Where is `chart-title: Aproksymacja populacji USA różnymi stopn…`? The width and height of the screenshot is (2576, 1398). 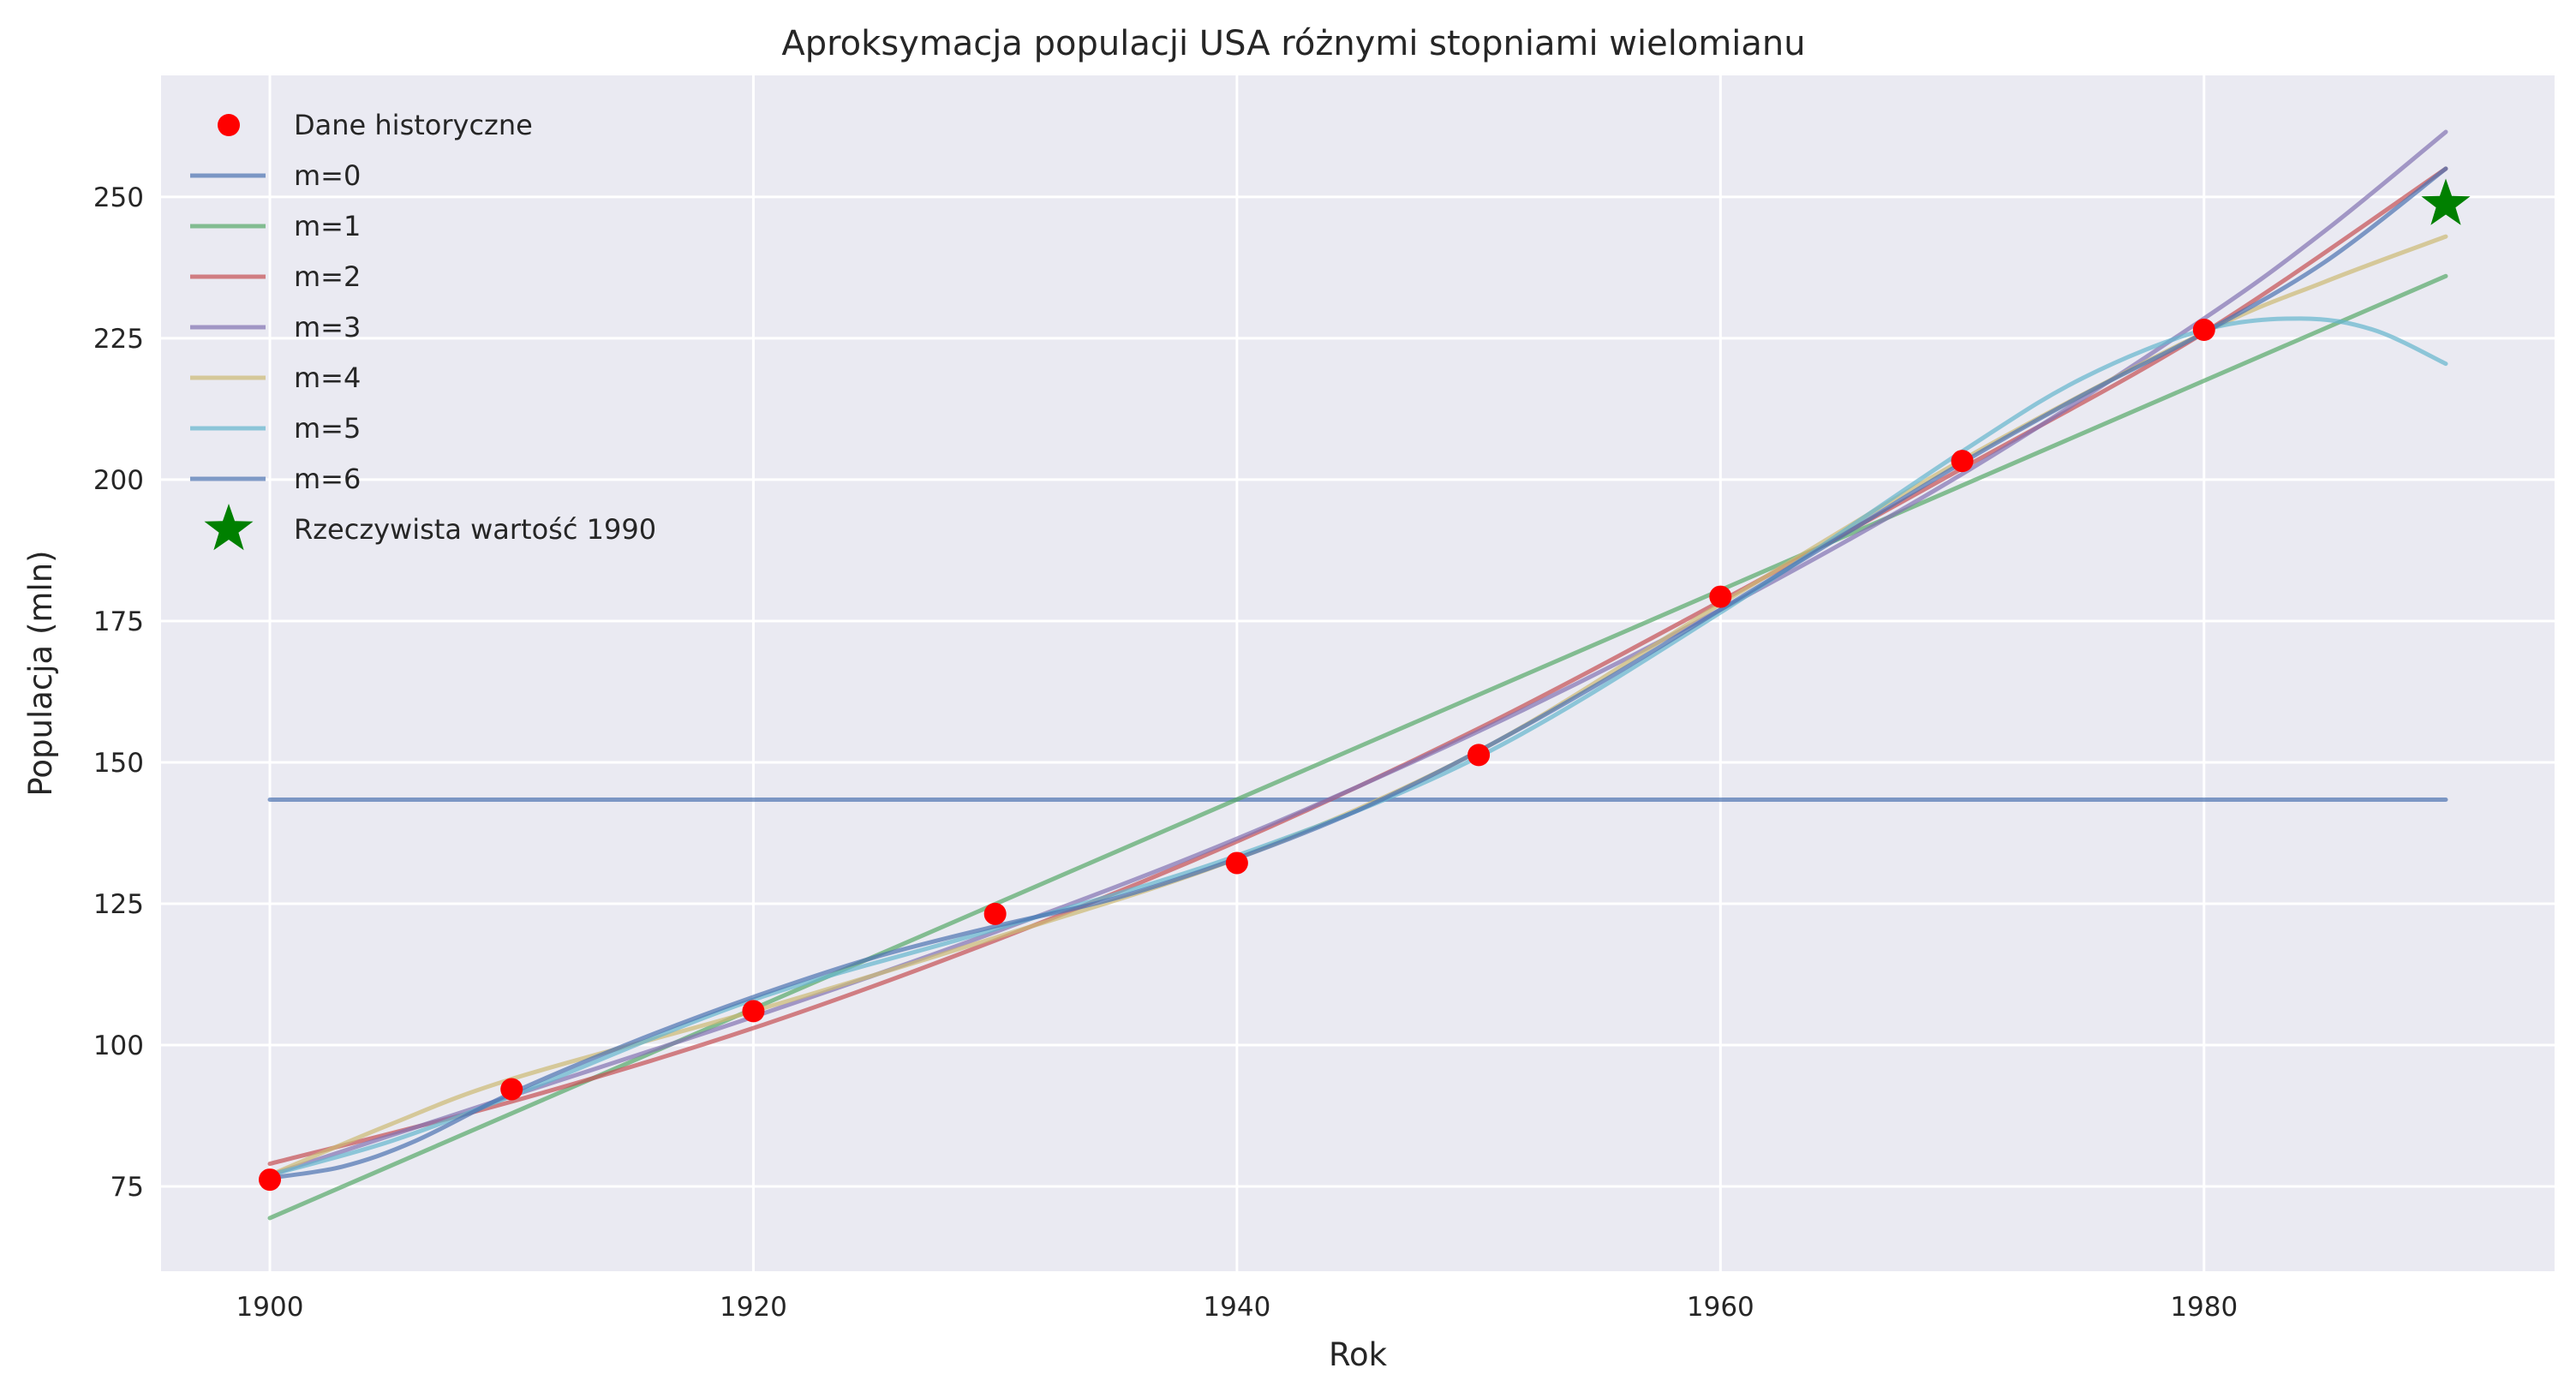 chart-title: Aproksymacja populacji USA różnymi stopn… is located at coordinates (1293, 43).